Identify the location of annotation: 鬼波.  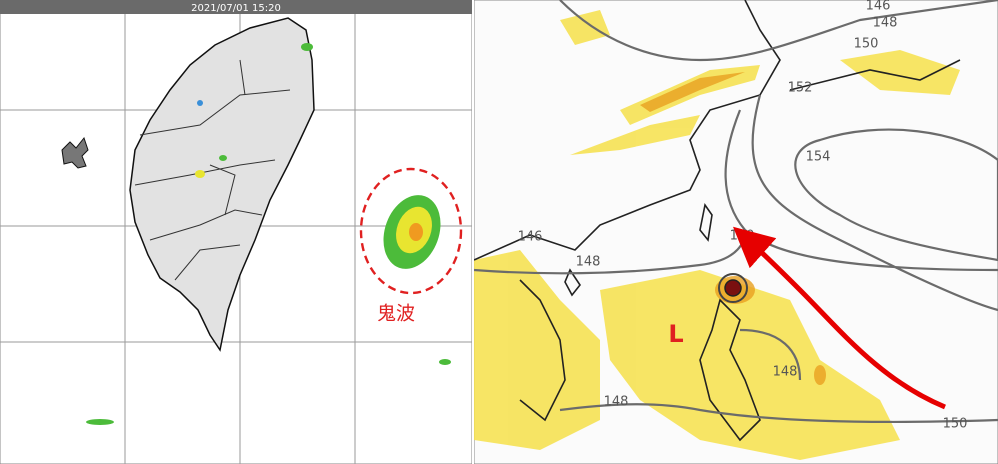
(396, 314).